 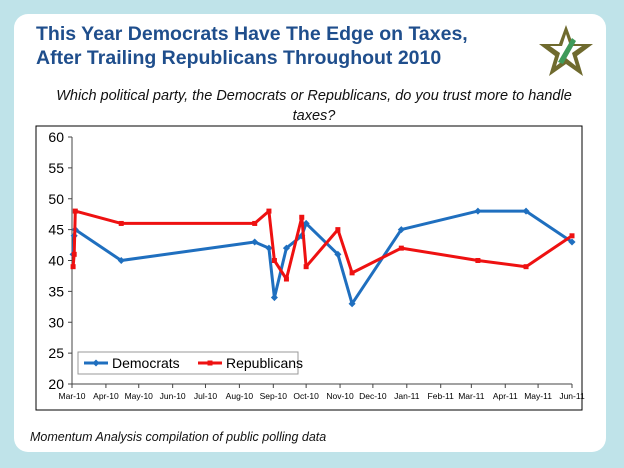 I want to click on y-tick-label: 55, so click(x=56, y=168).